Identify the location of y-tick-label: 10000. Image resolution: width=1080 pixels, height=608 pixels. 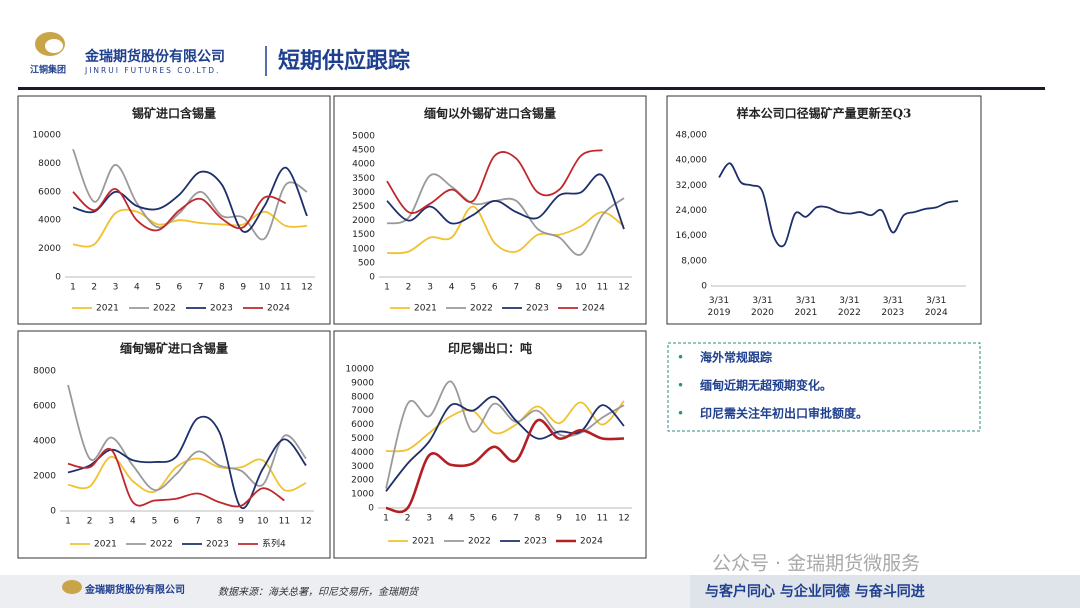
(359, 370).